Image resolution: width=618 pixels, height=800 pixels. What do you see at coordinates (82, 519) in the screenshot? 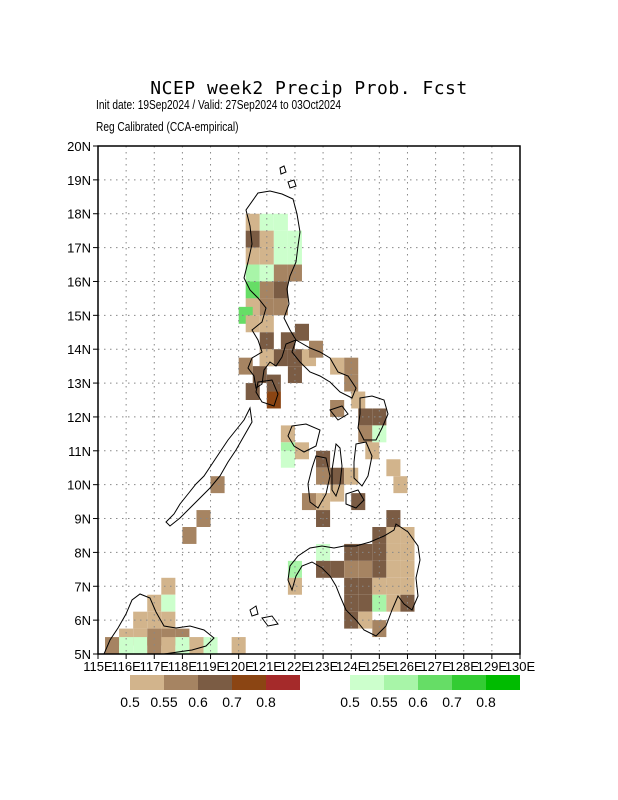
I see `y-tick-label: 9N` at bounding box center [82, 519].